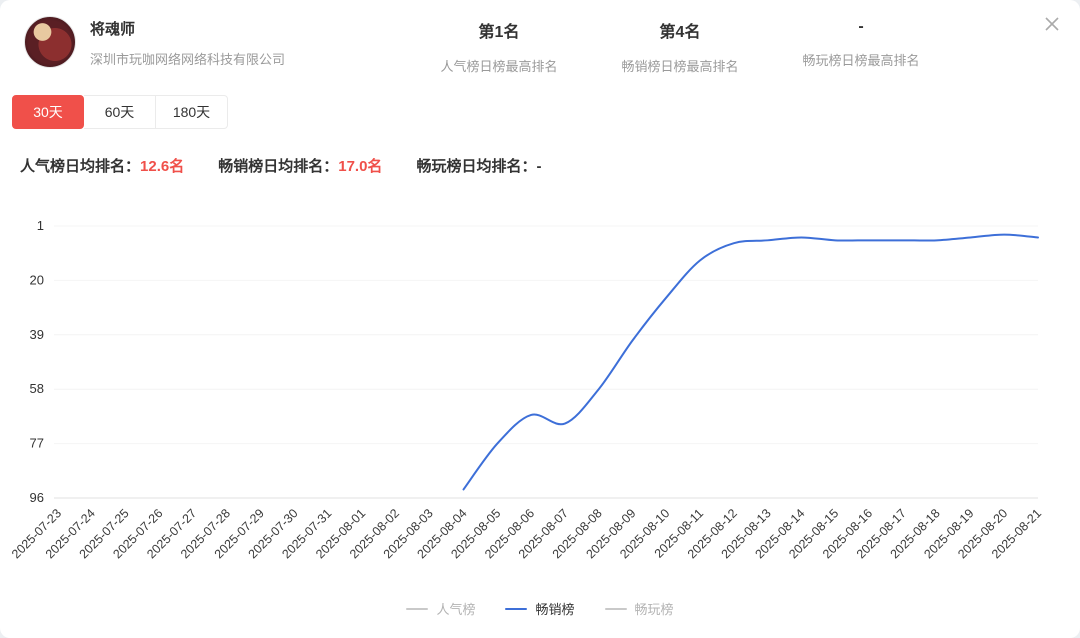 The image size is (1080, 638). What do you see at coordinates (499, 46) in the screenshot?
I see `stat-popularity-best: 第1名 人气榜日榜最高排名` at bounding box center [499, 46].